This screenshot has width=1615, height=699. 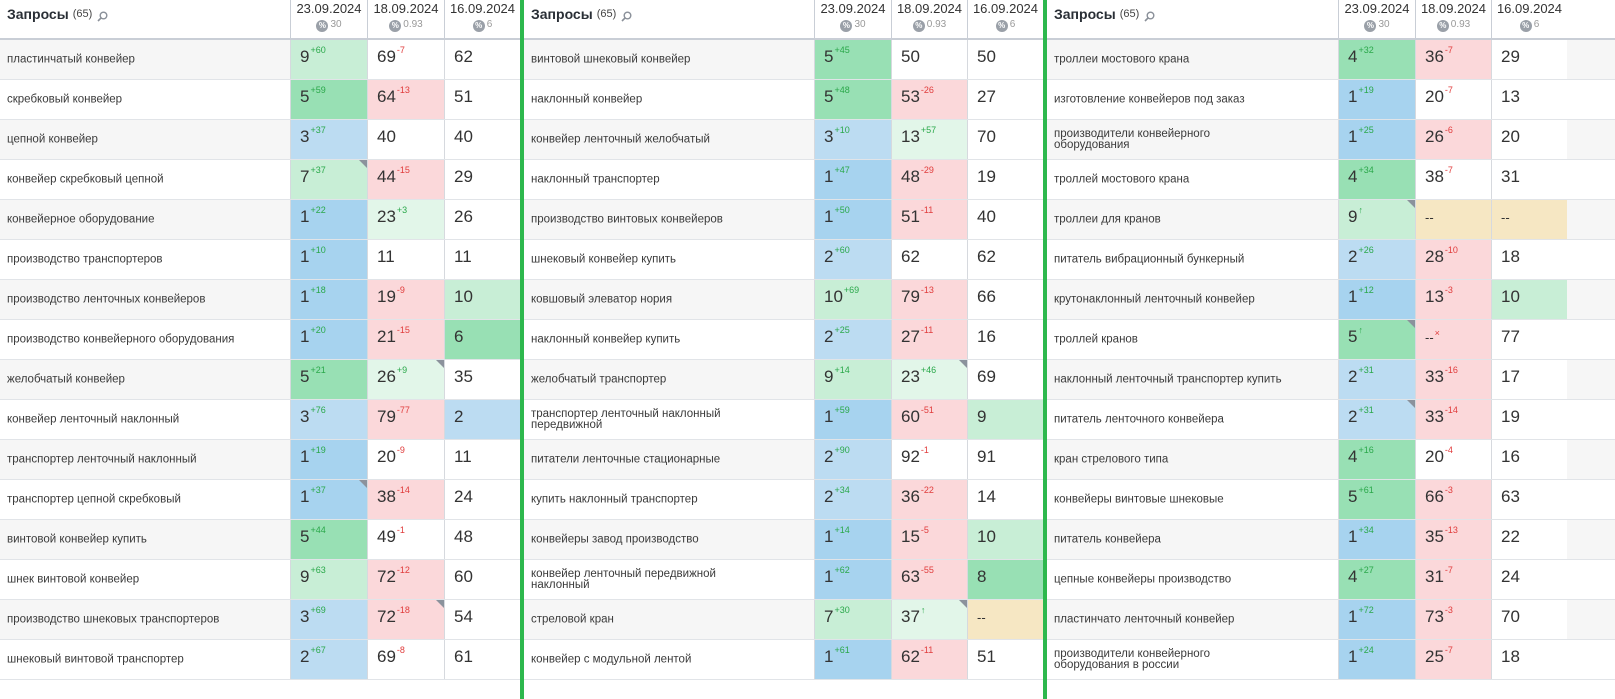 What do you see at coordinates (405, 499) in the screenshot?
I see `position-cell: 38-14` at bounding box center [405, 499].